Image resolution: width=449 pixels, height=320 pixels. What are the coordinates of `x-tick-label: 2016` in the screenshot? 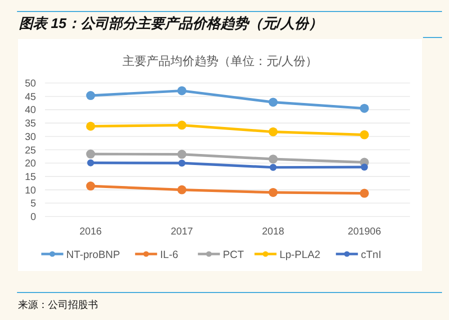 It's located at (91, 232).